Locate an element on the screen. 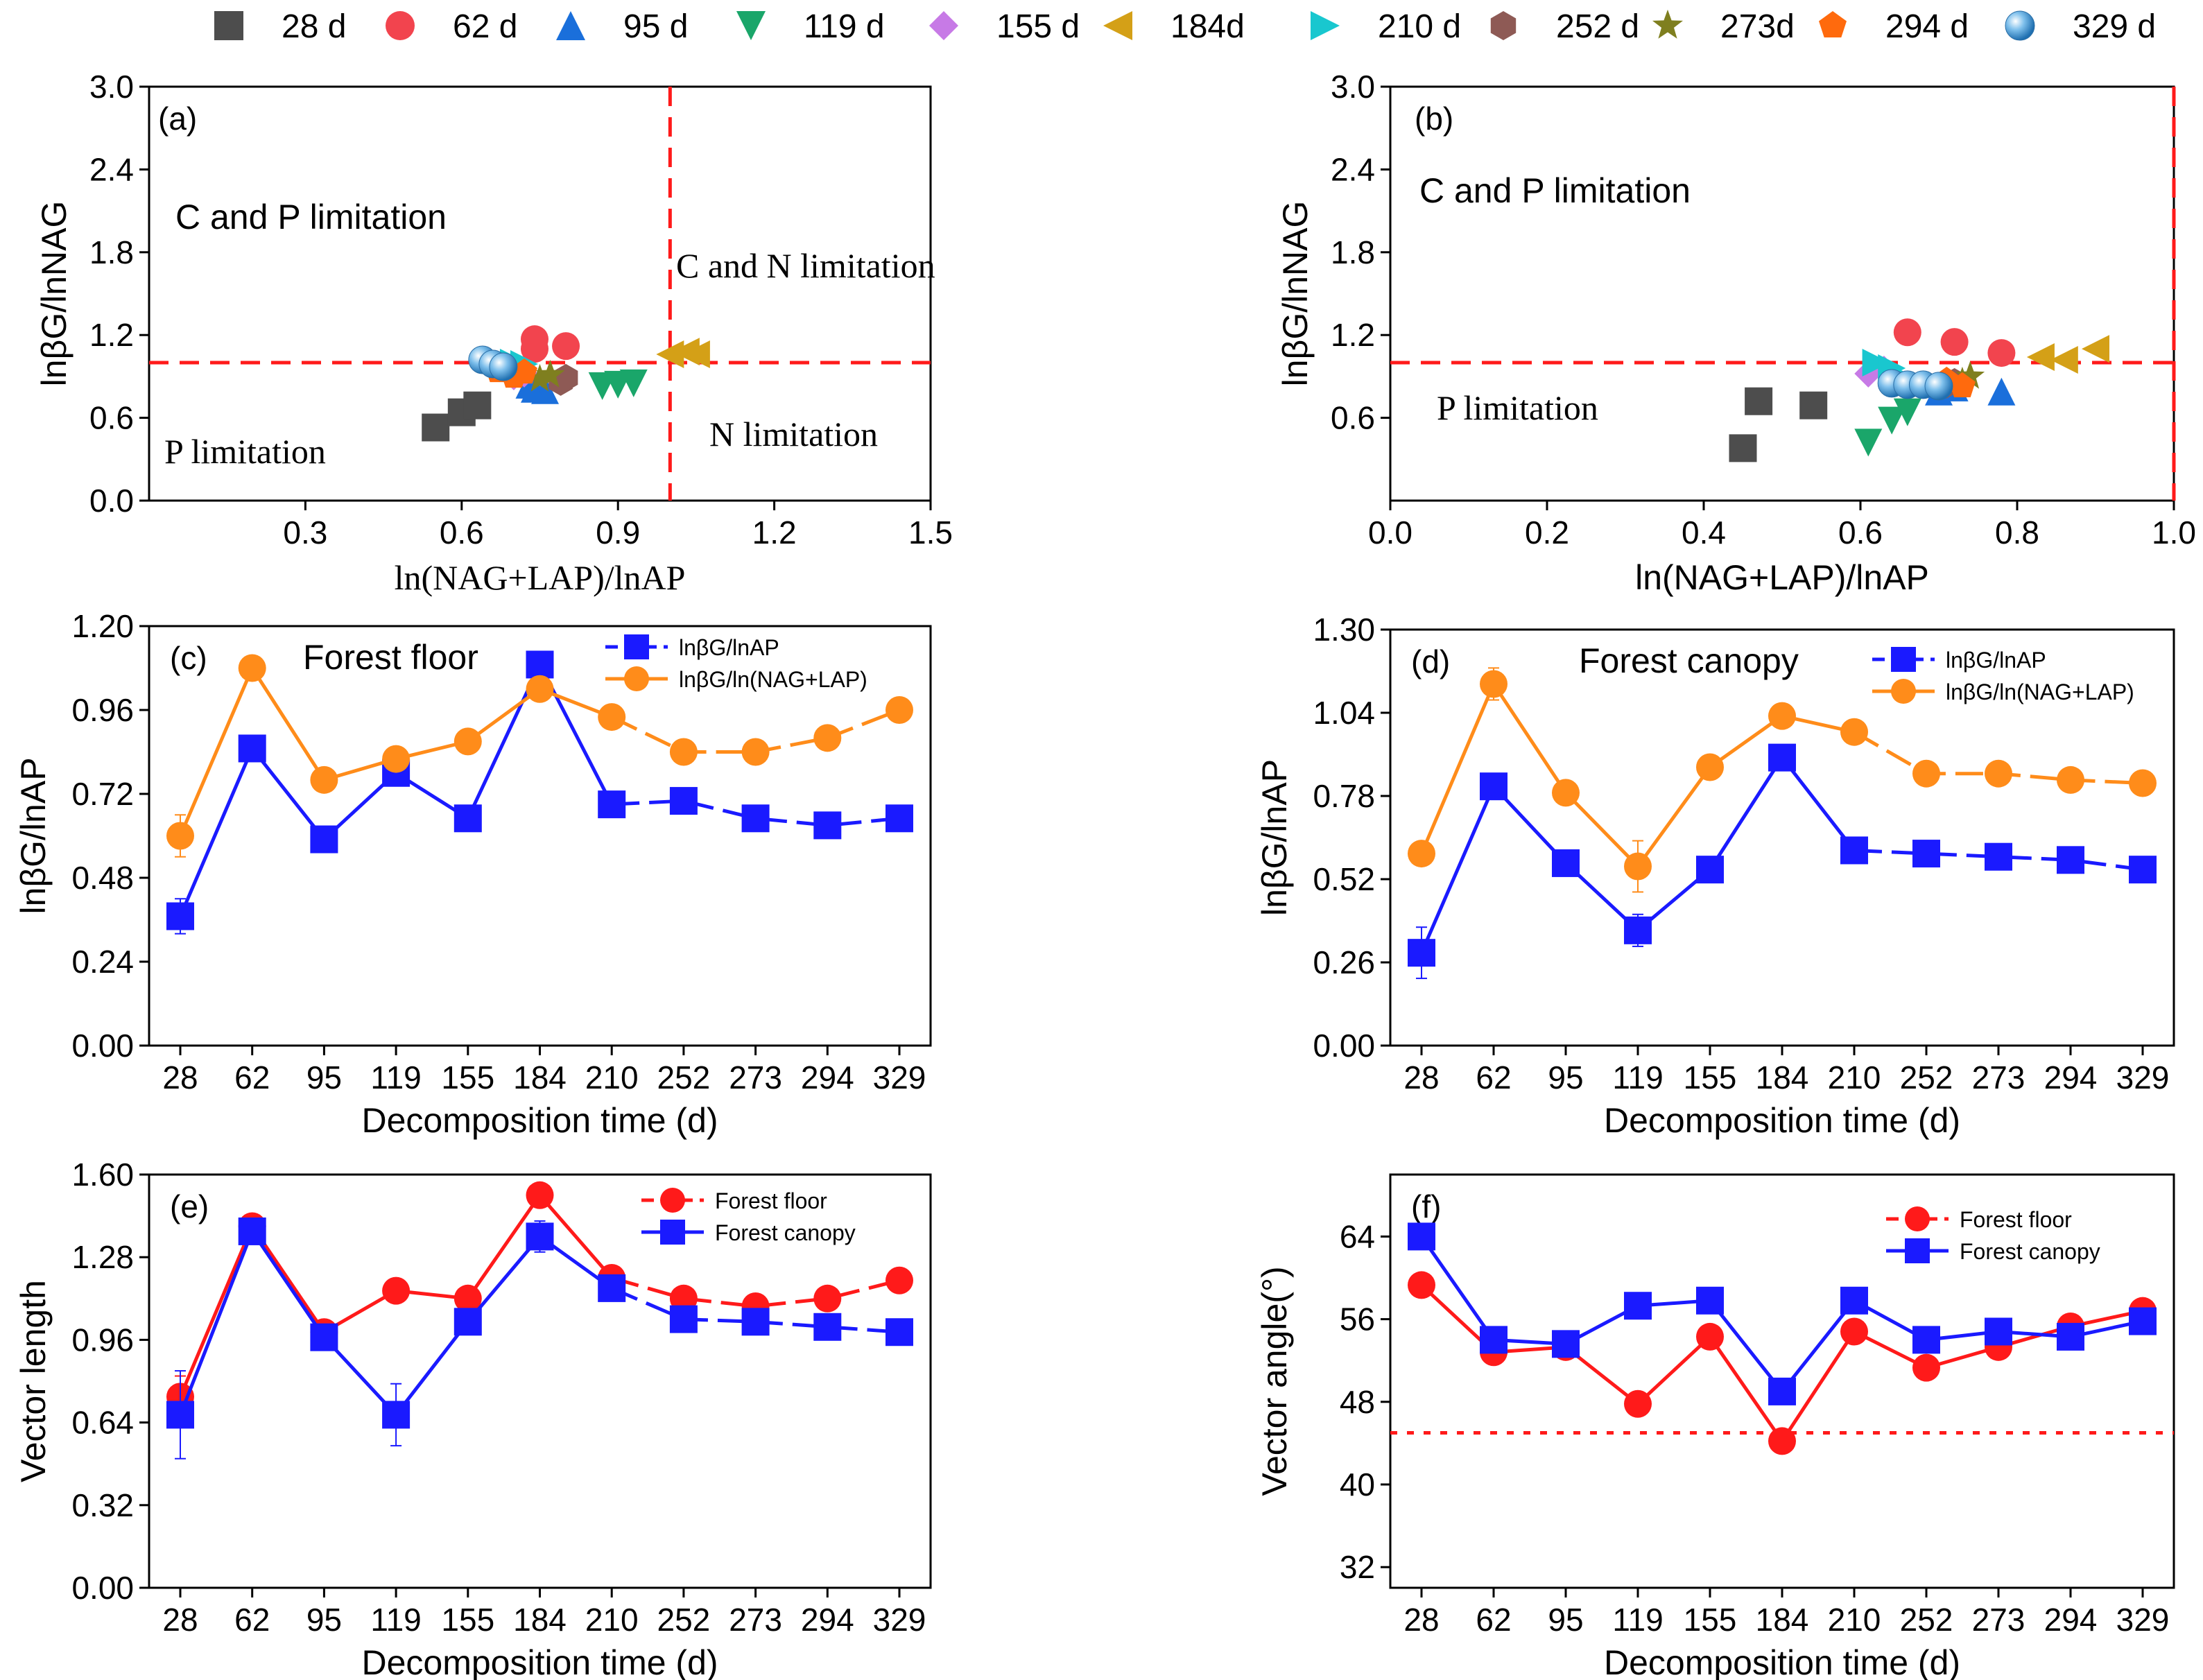 Image resolution: width=2203 pixels, height=1680 pixels. region-label-upper-right: C and N limitation is located at coordinates (806, 265).